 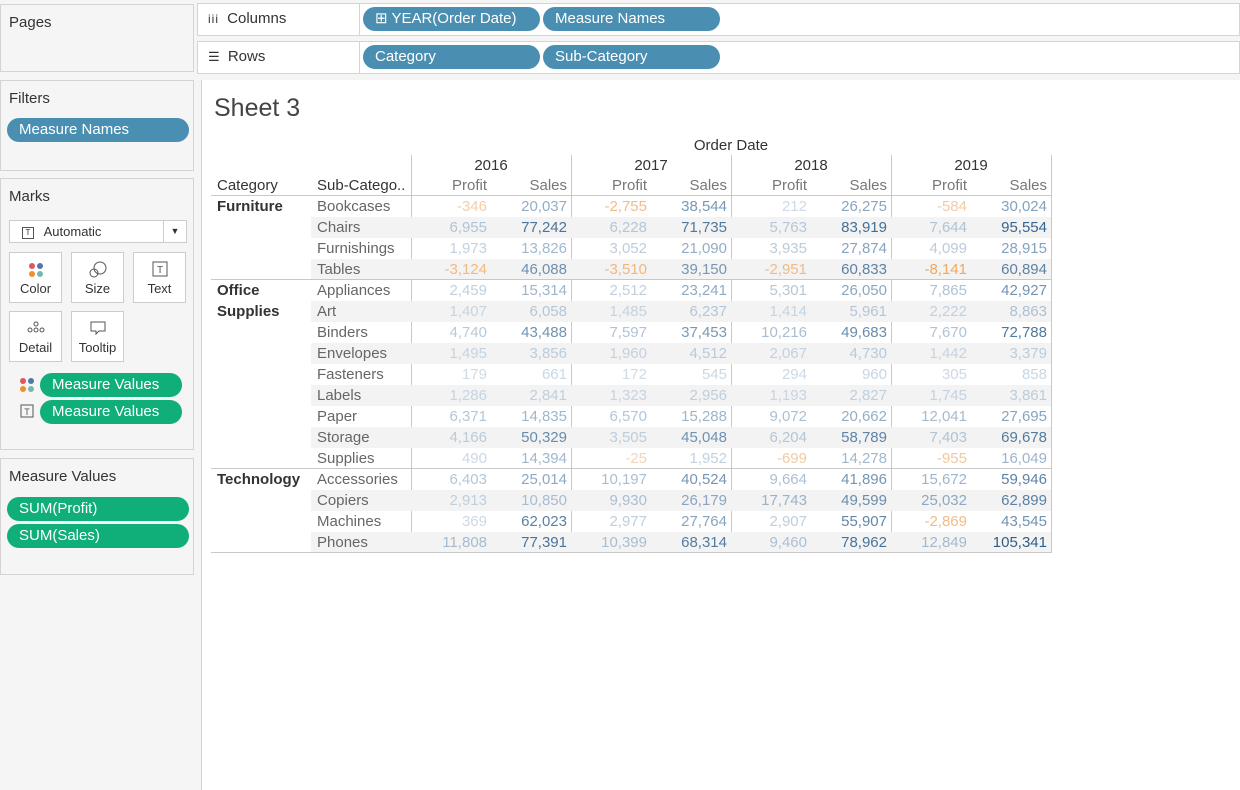 What do you see at coordinates (544, 521) in the screenshot?
I see `sales-value: 62,023` at bounding box center [544, 521].